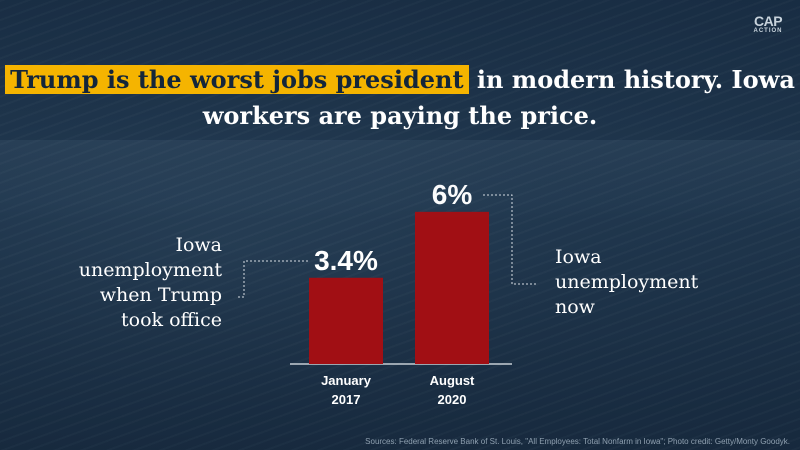 This screenshot has width=800, height=450. I want to click on right-leader-line, so click(510, 239).